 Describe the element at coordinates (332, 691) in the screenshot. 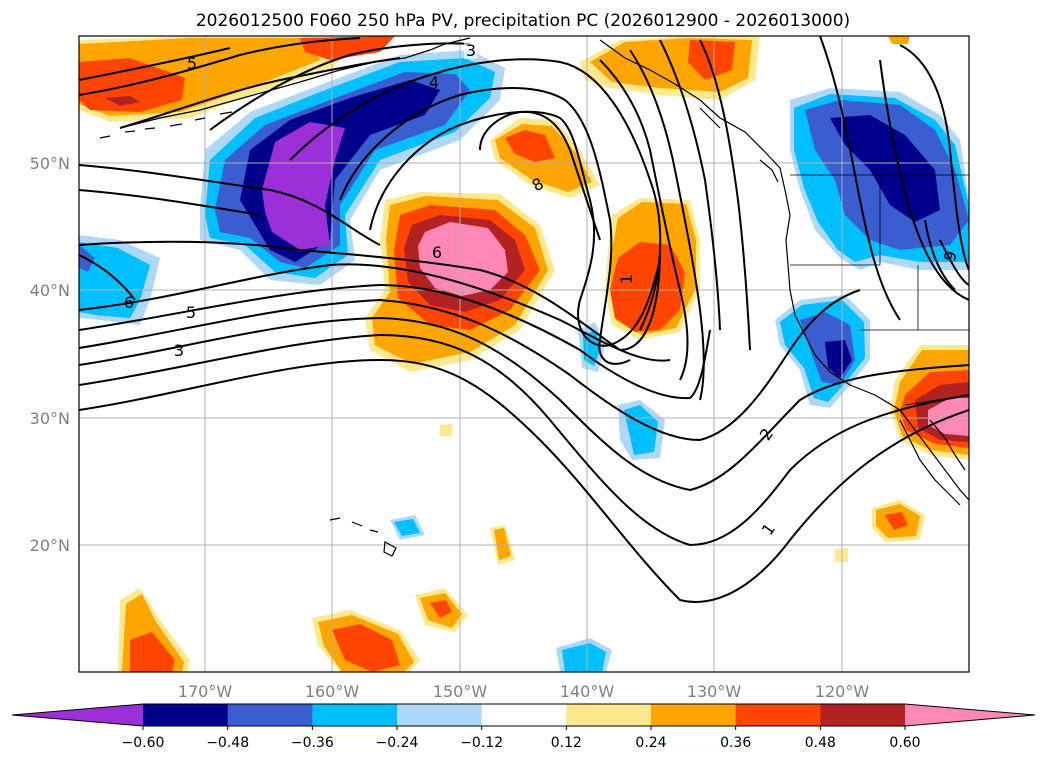

I see `lon-label-160w: 160°W` at that location.